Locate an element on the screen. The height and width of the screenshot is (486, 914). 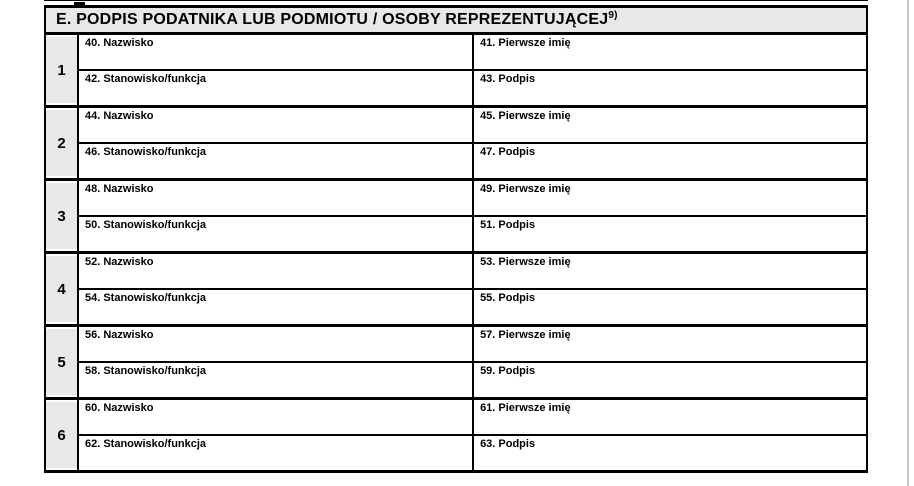
field-label: 49. Pierwsze imię is located at coordinates (525, 189).